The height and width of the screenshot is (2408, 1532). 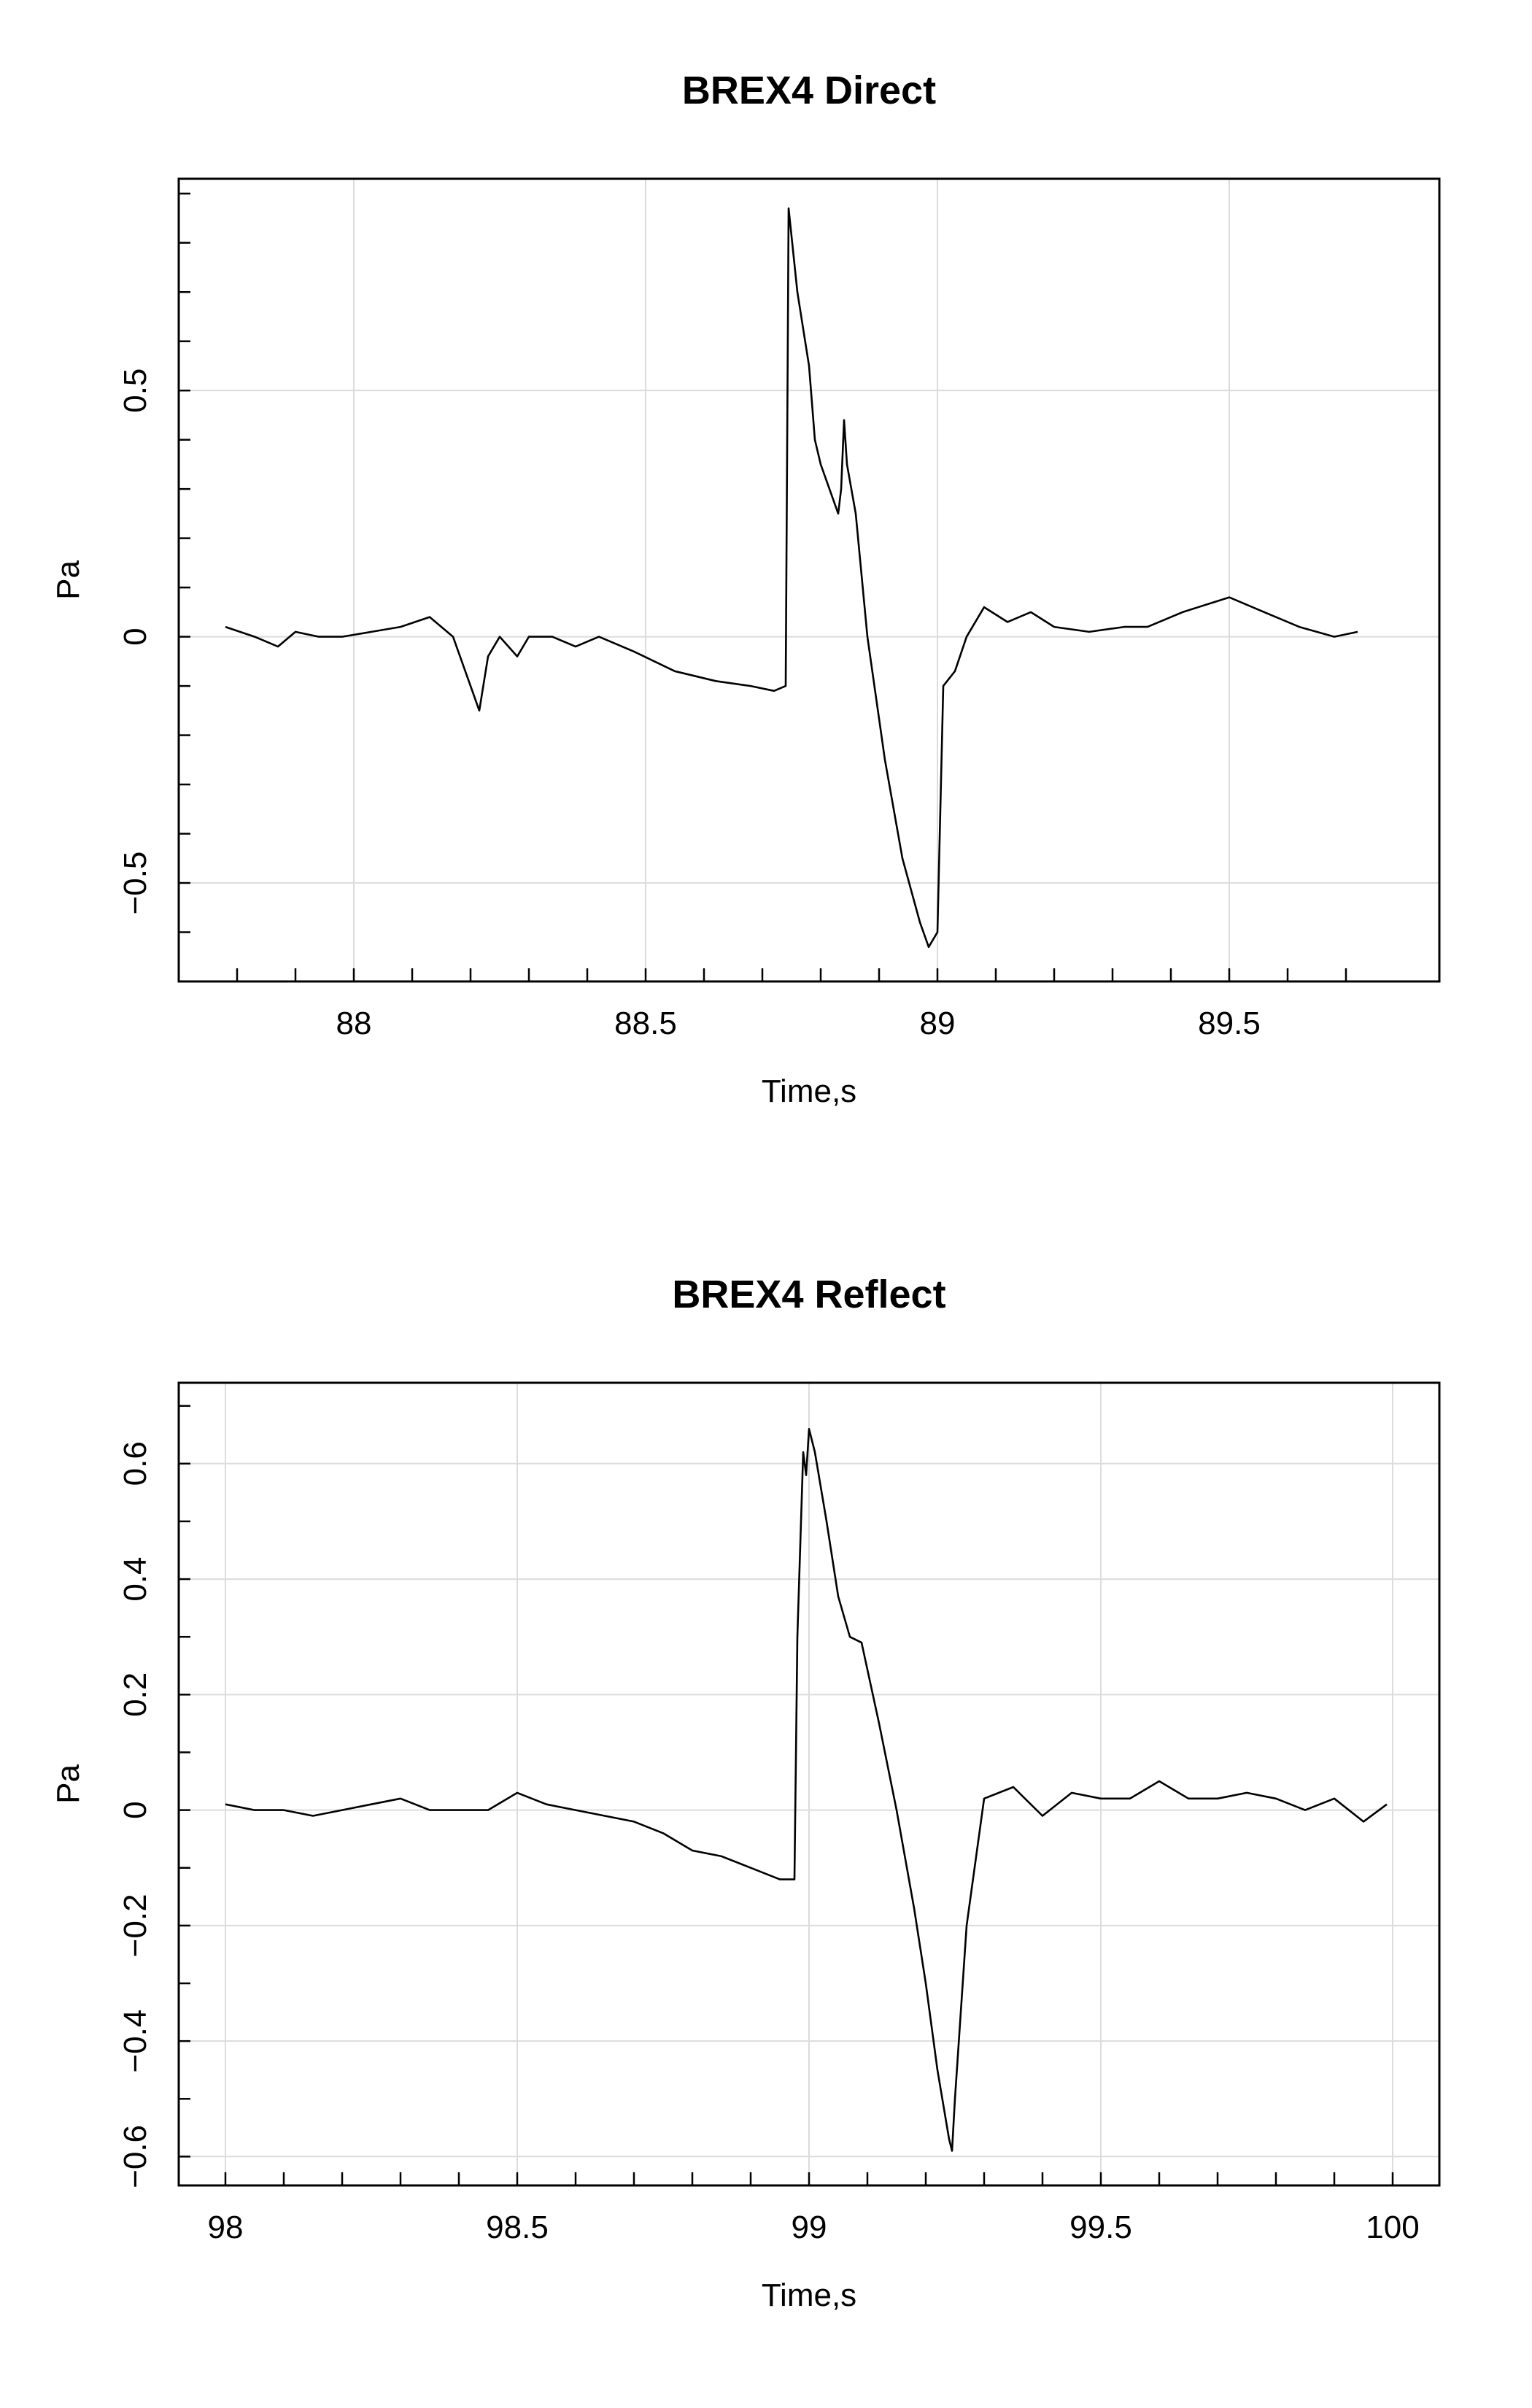 What do you see at coordinates (809, 1294) in the screenshot?
I see `chart-title: BREX4 Reflect` at bounding box center [809, 1294].